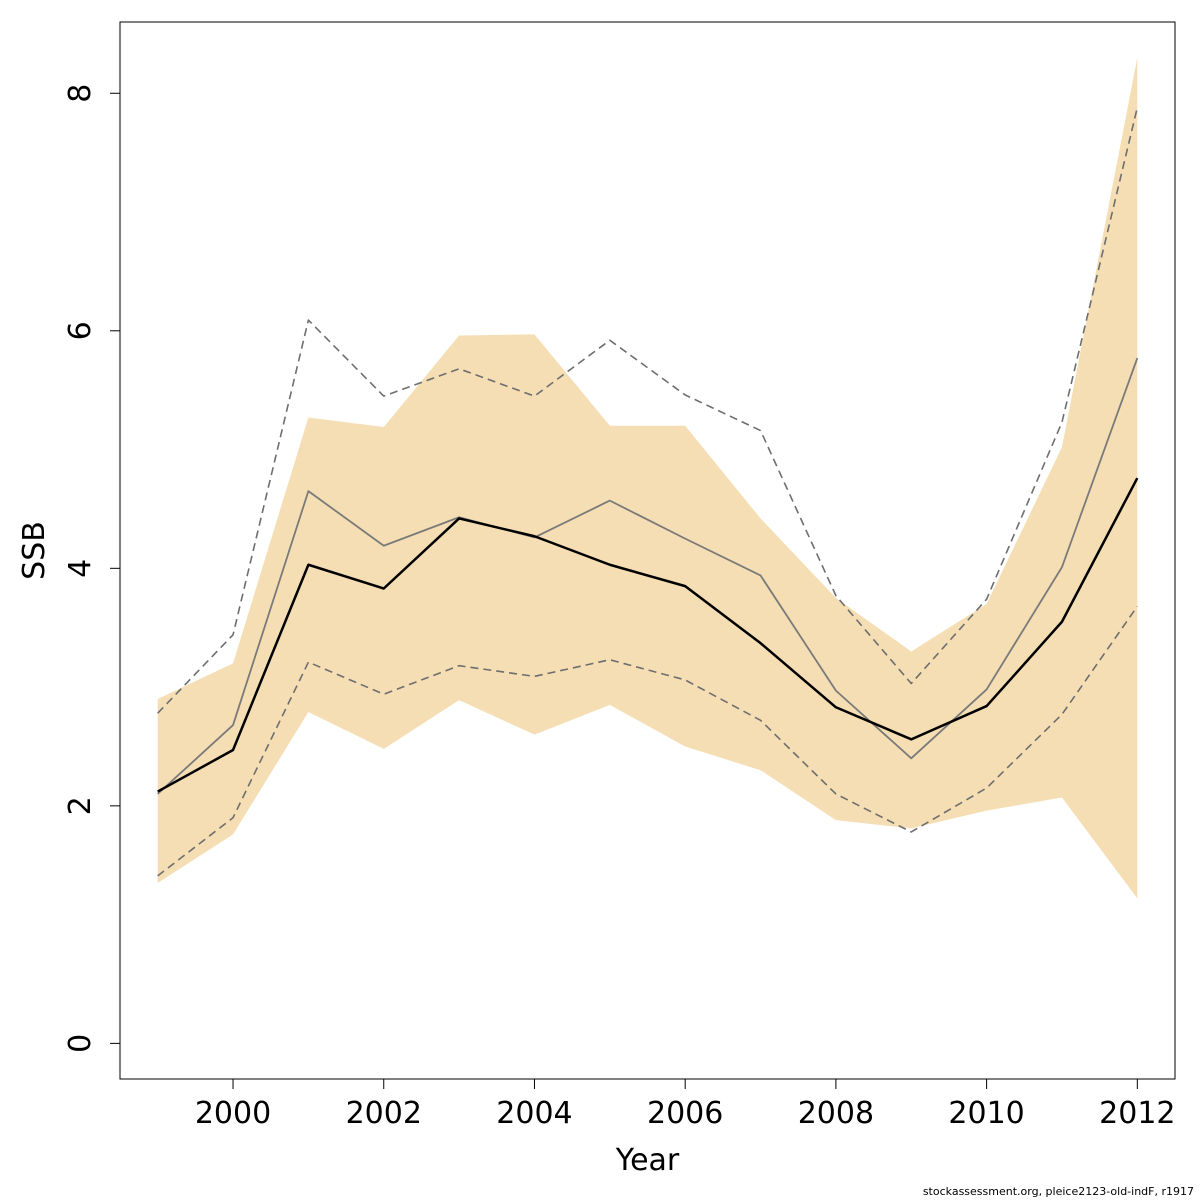  Describe the element at coordinates (80, 1043) in the screenshot. I see `y-tick-label: 0` at that location.